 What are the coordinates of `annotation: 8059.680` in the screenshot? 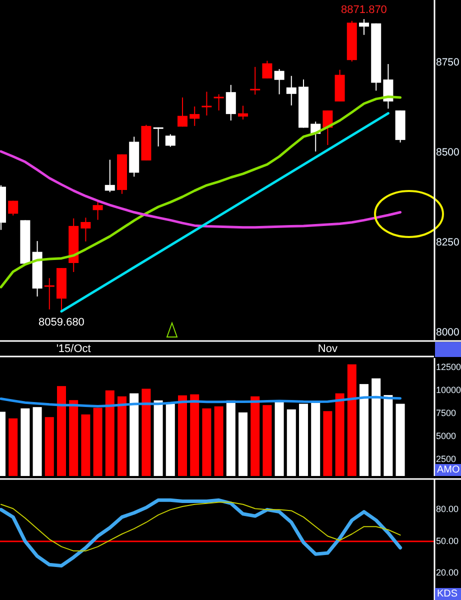 It's located at (61, 322).